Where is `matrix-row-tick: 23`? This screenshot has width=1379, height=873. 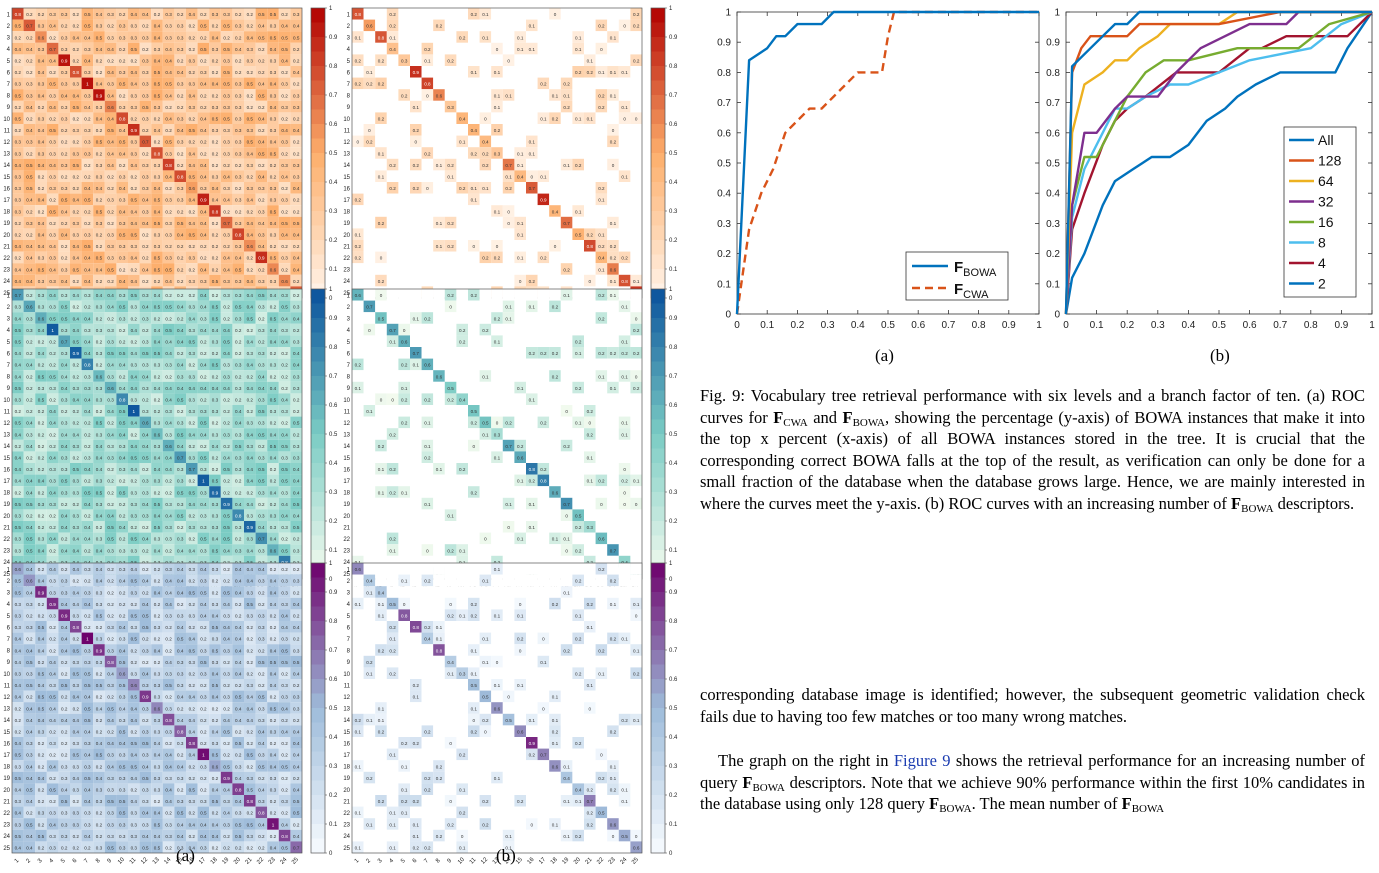 matrix-row-tick: 23 is located at coordinates (6, 271).